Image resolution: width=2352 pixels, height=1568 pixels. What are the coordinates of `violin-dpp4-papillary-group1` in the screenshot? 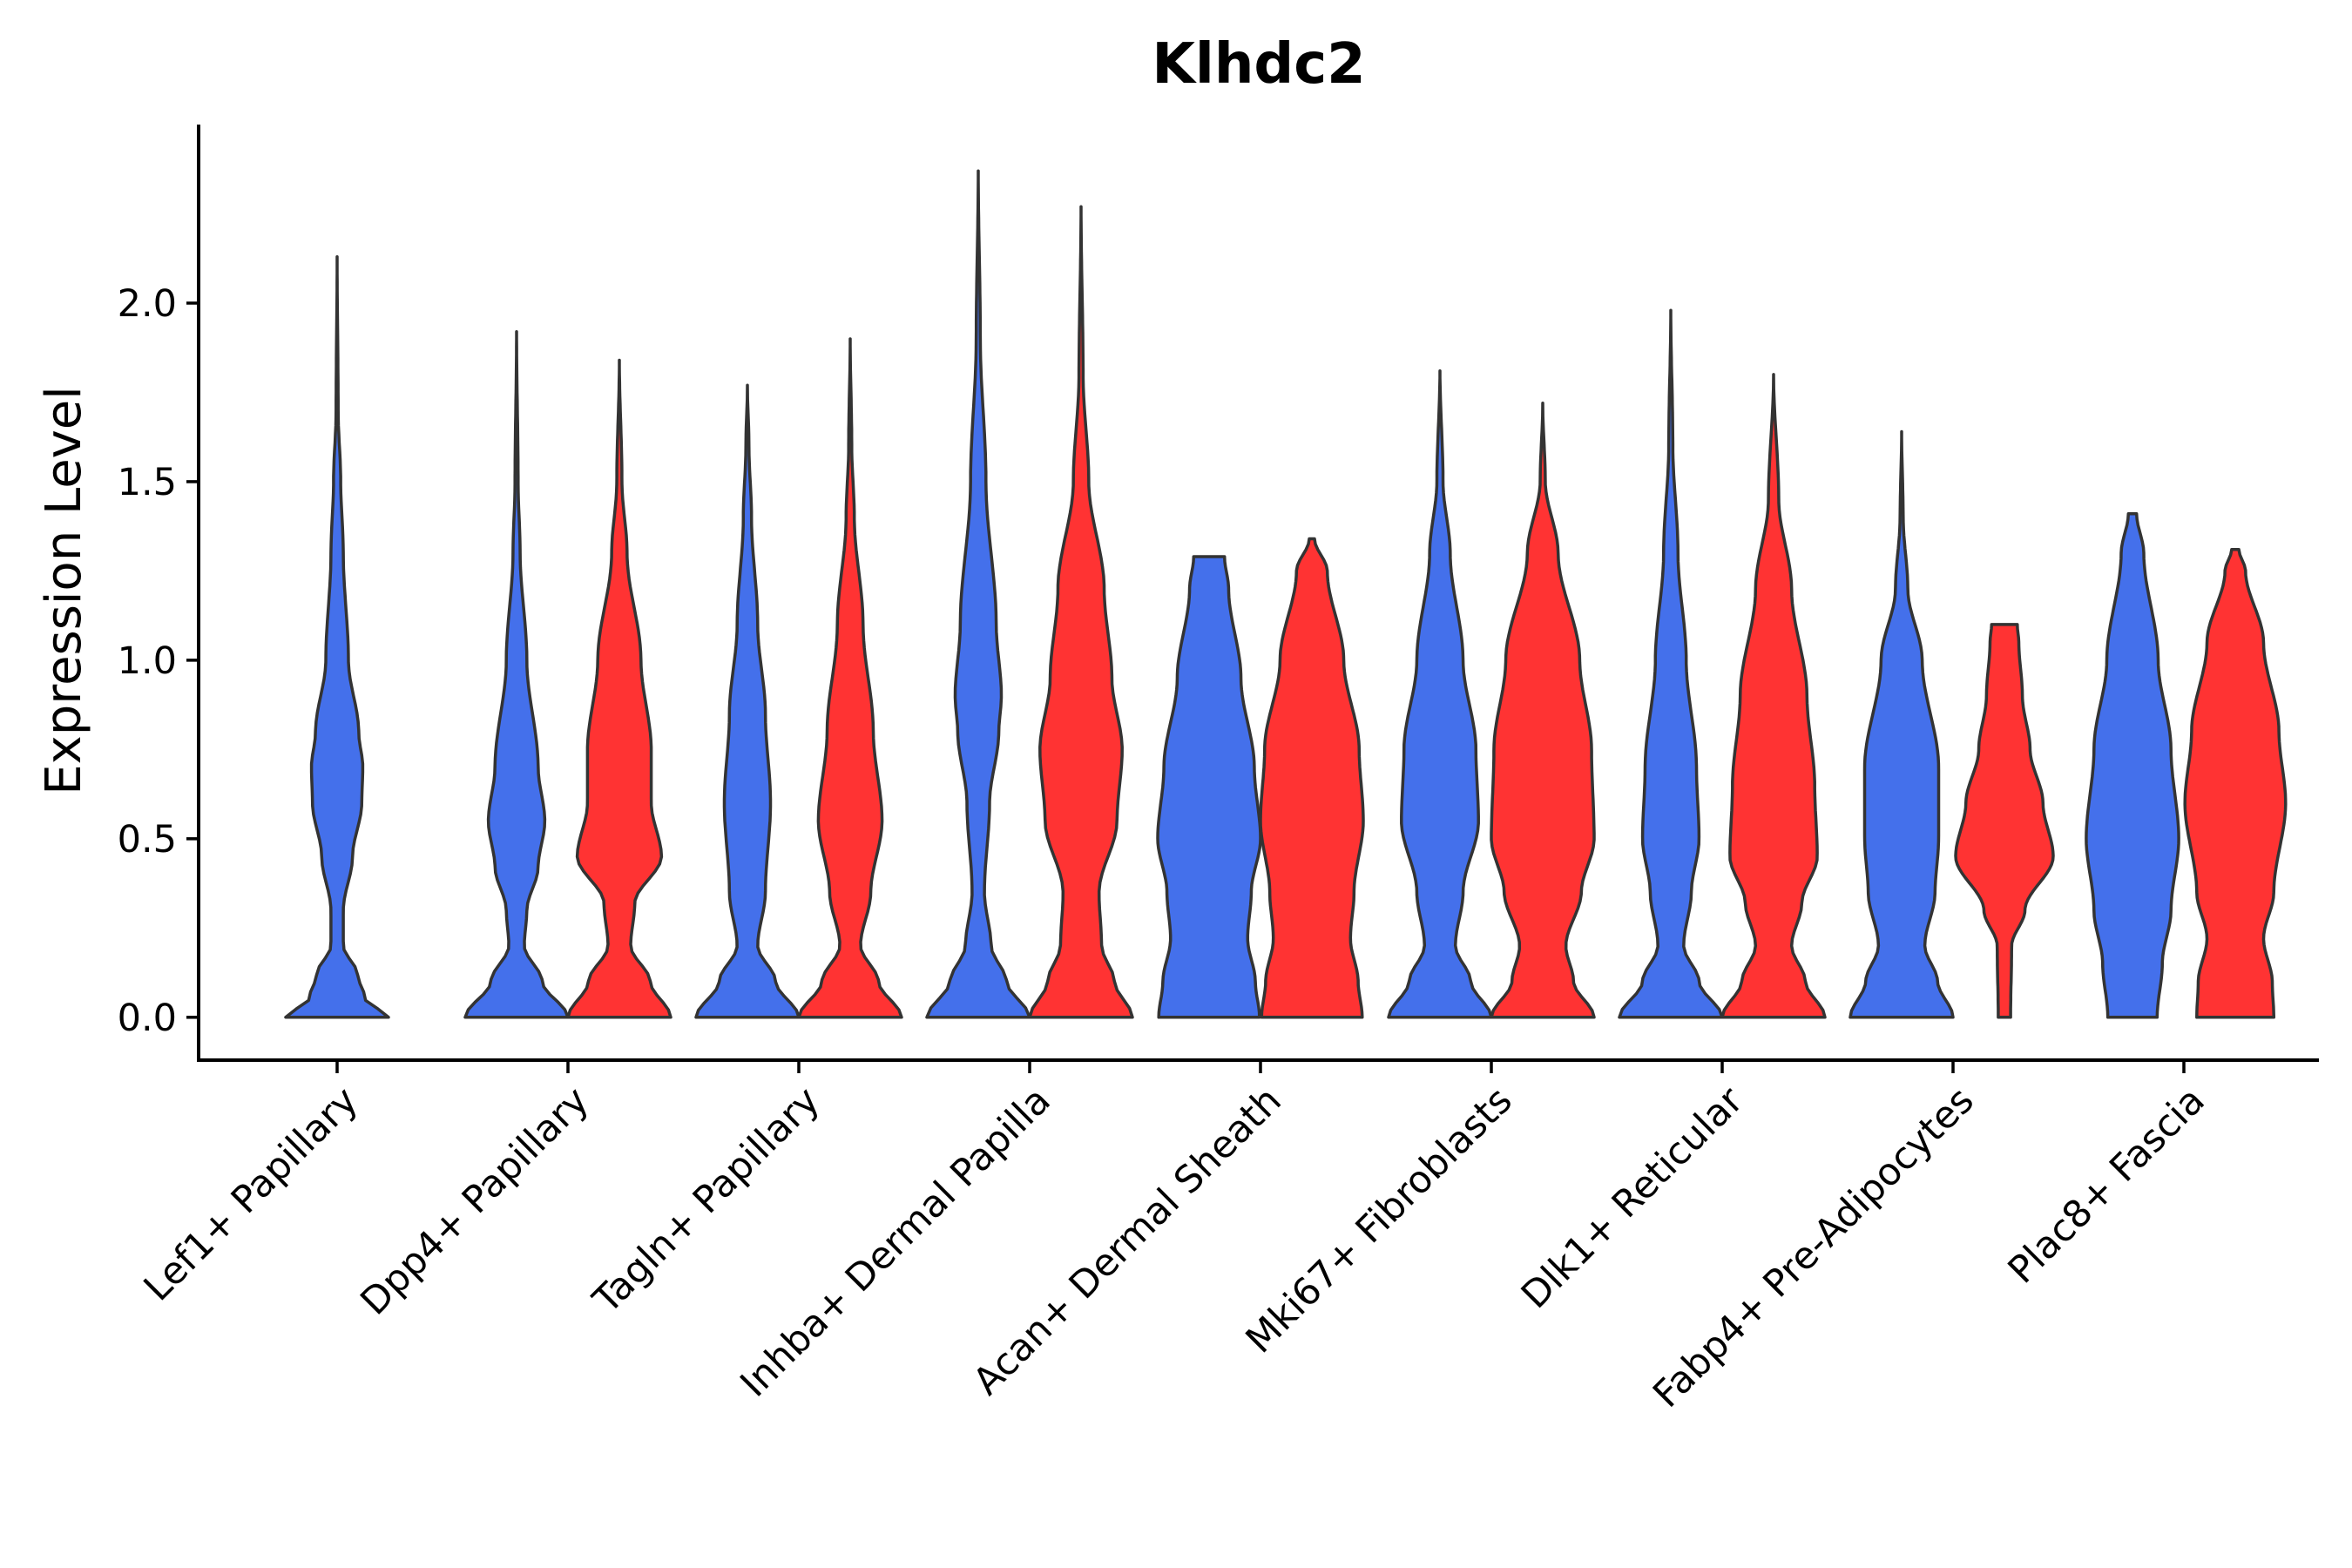 It's located at (516, 674).